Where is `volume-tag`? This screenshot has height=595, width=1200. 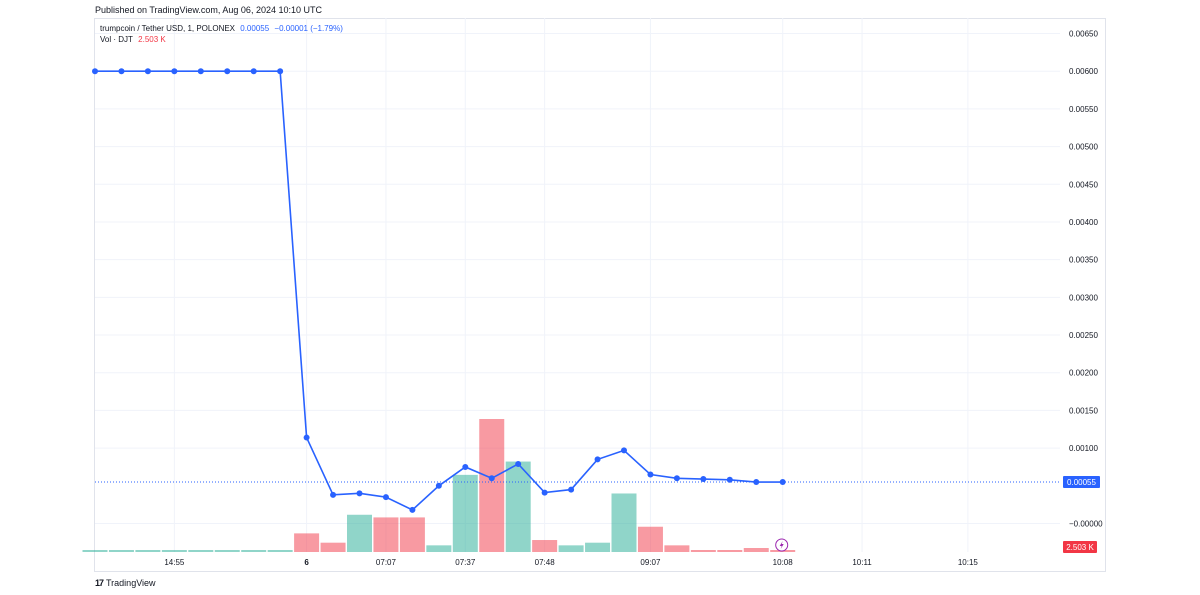
volume-tag is located at coordinates (1080, 547).